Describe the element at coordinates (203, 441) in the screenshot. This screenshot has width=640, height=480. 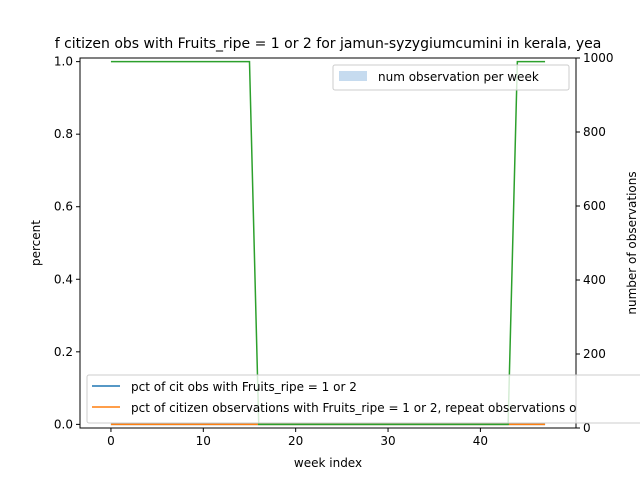
I see `x-tick-label: 10` at that location.